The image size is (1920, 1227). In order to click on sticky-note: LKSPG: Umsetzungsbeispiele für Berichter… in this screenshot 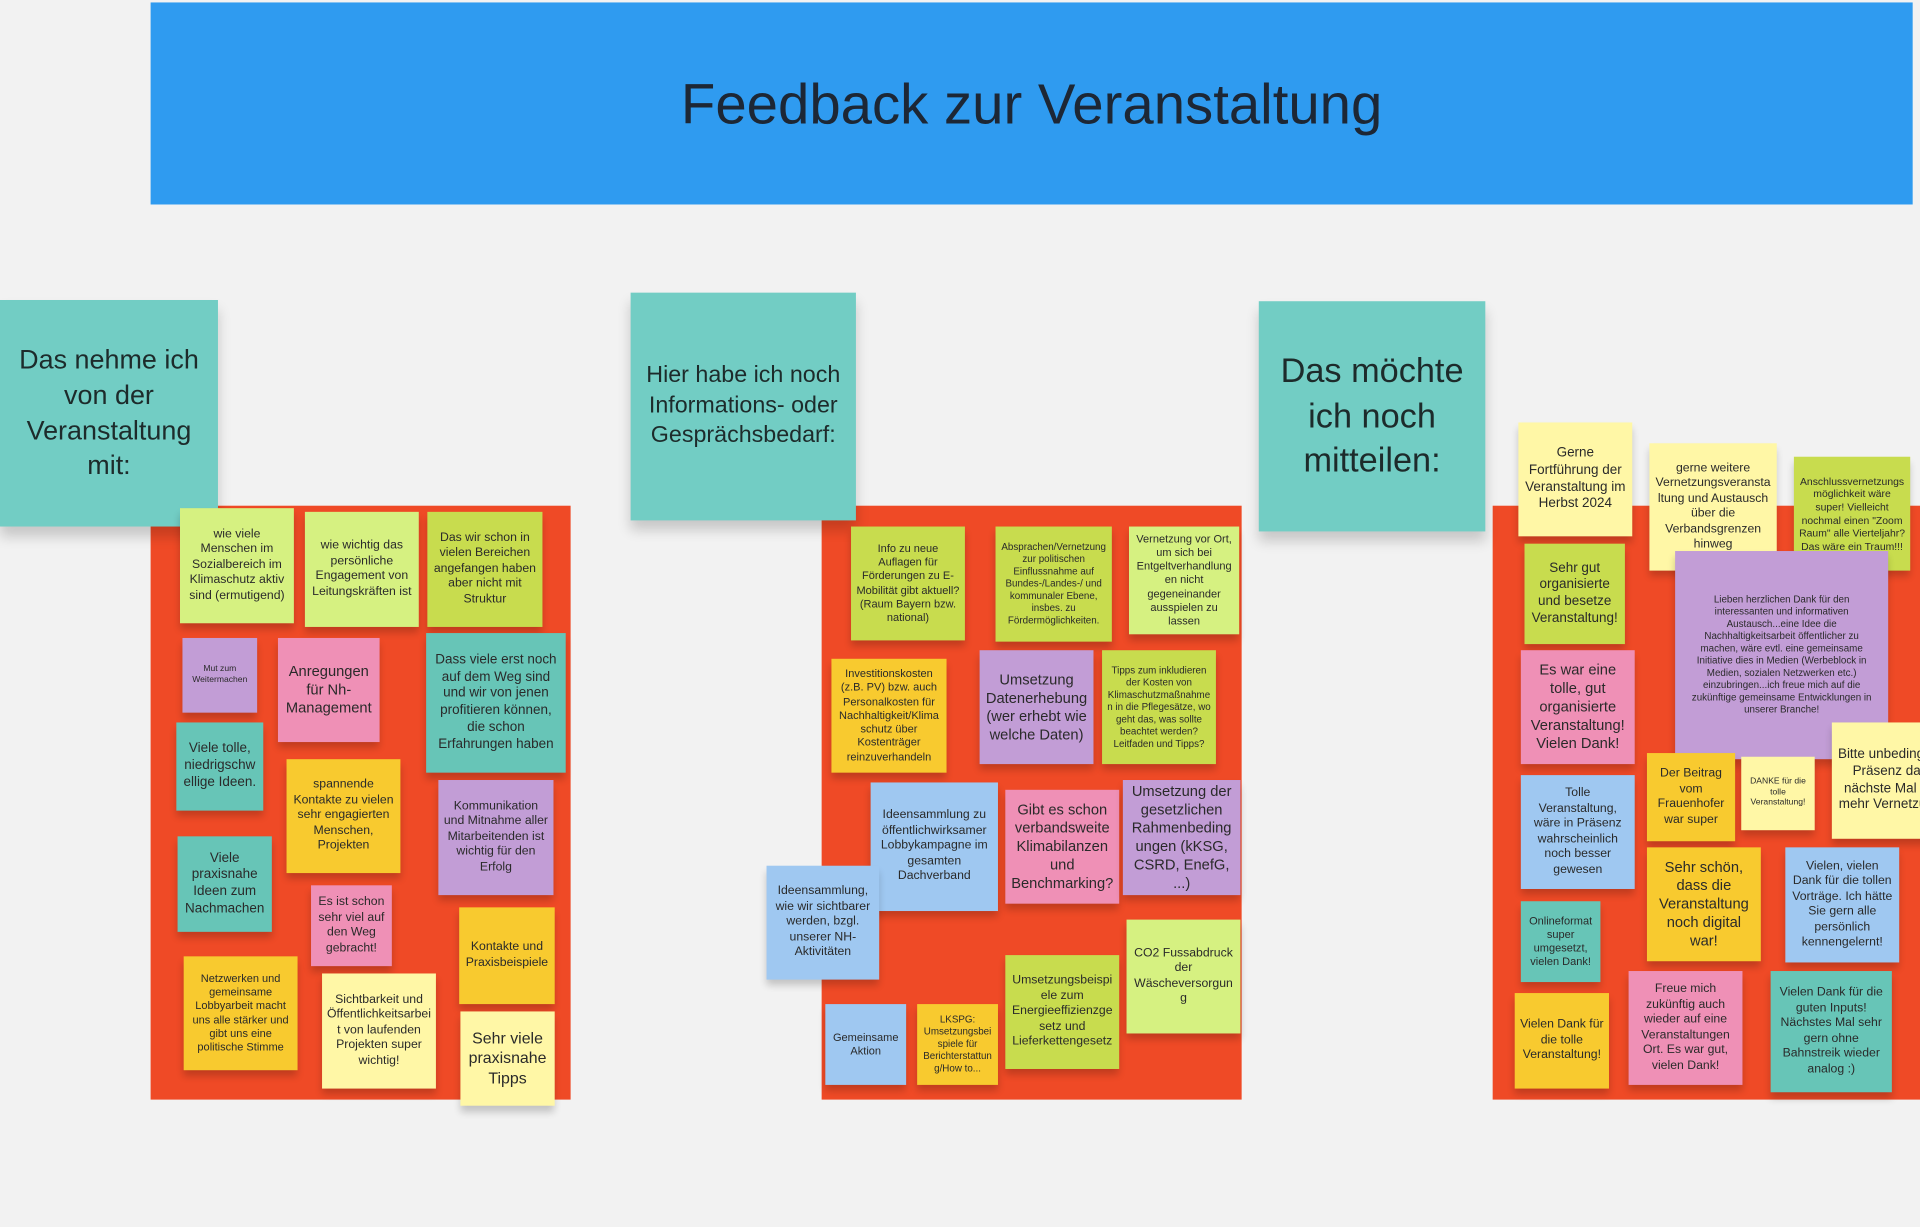, I will do `click(957, 1044)`.